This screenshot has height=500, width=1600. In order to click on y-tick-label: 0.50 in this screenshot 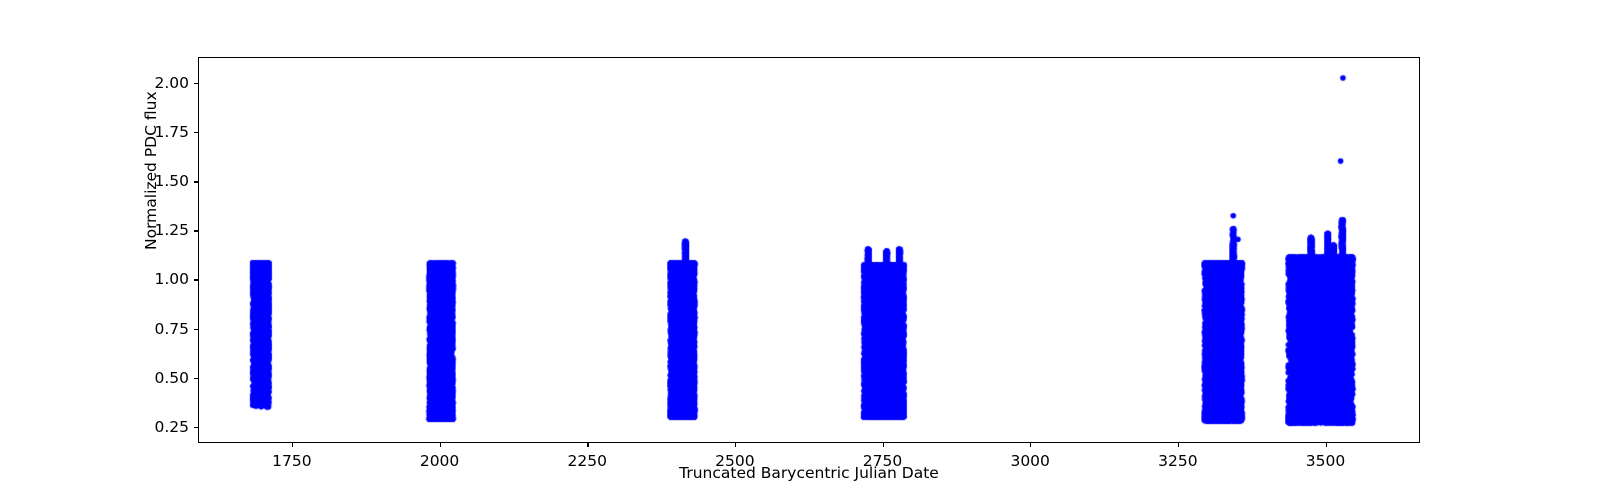, I will do `click(171, 377)`.